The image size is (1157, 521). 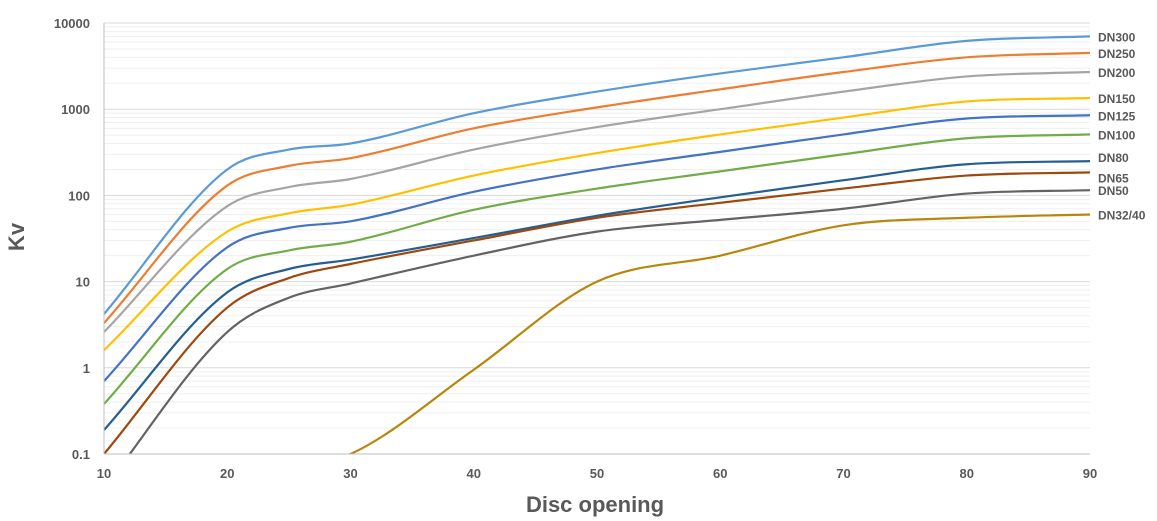 I want to click on y-tick-label: 0.1, so click(x=81, y=454).